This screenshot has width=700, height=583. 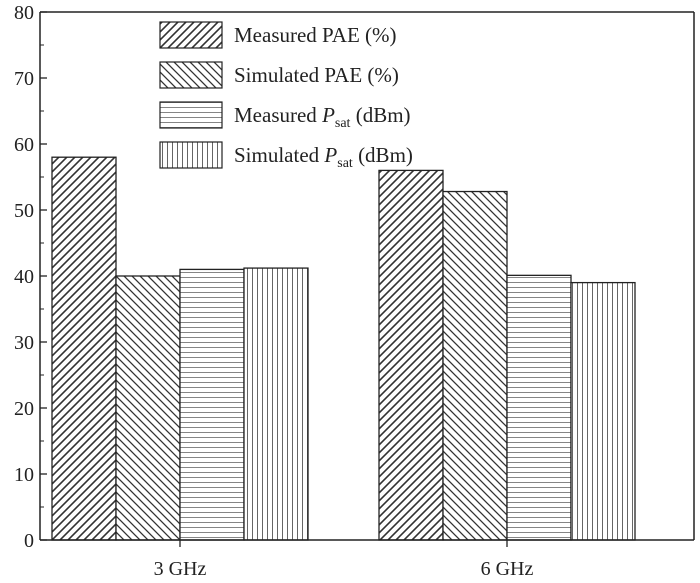 I want to click on y-tick-label: 80, so click(x=24, y=13).